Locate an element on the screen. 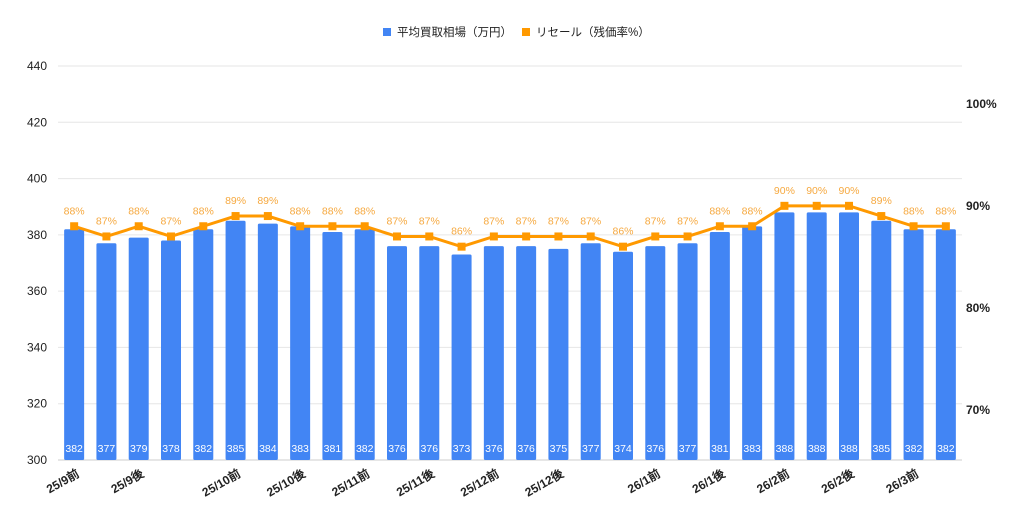  bar-value-label: 374 is located at coordinates (623, 449).